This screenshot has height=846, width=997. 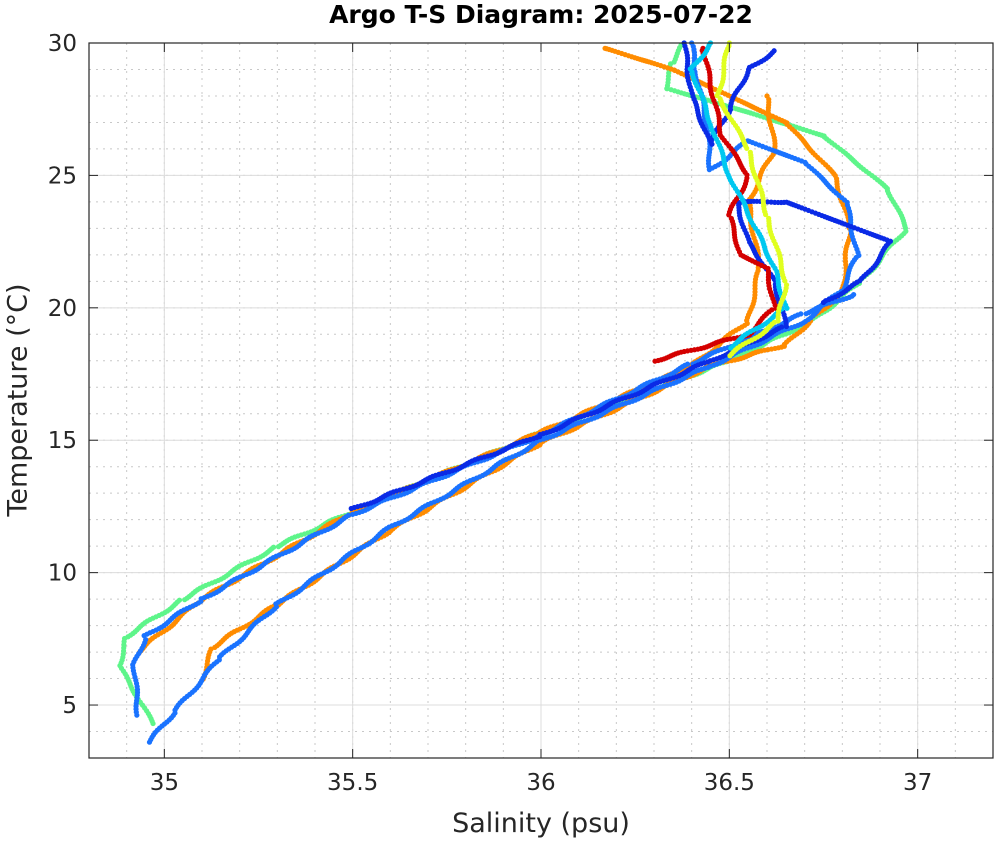 I want to click on x-axis-label: Salinity (psu), so click(x=541, y=823).